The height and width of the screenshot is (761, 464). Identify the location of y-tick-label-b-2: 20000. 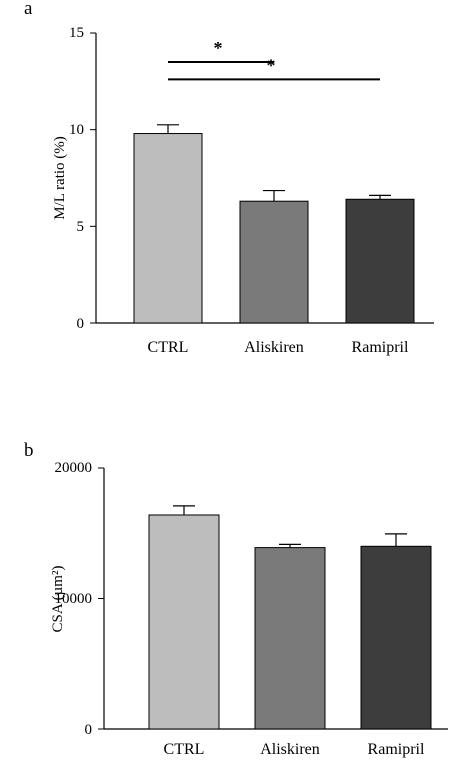
(74, 468).